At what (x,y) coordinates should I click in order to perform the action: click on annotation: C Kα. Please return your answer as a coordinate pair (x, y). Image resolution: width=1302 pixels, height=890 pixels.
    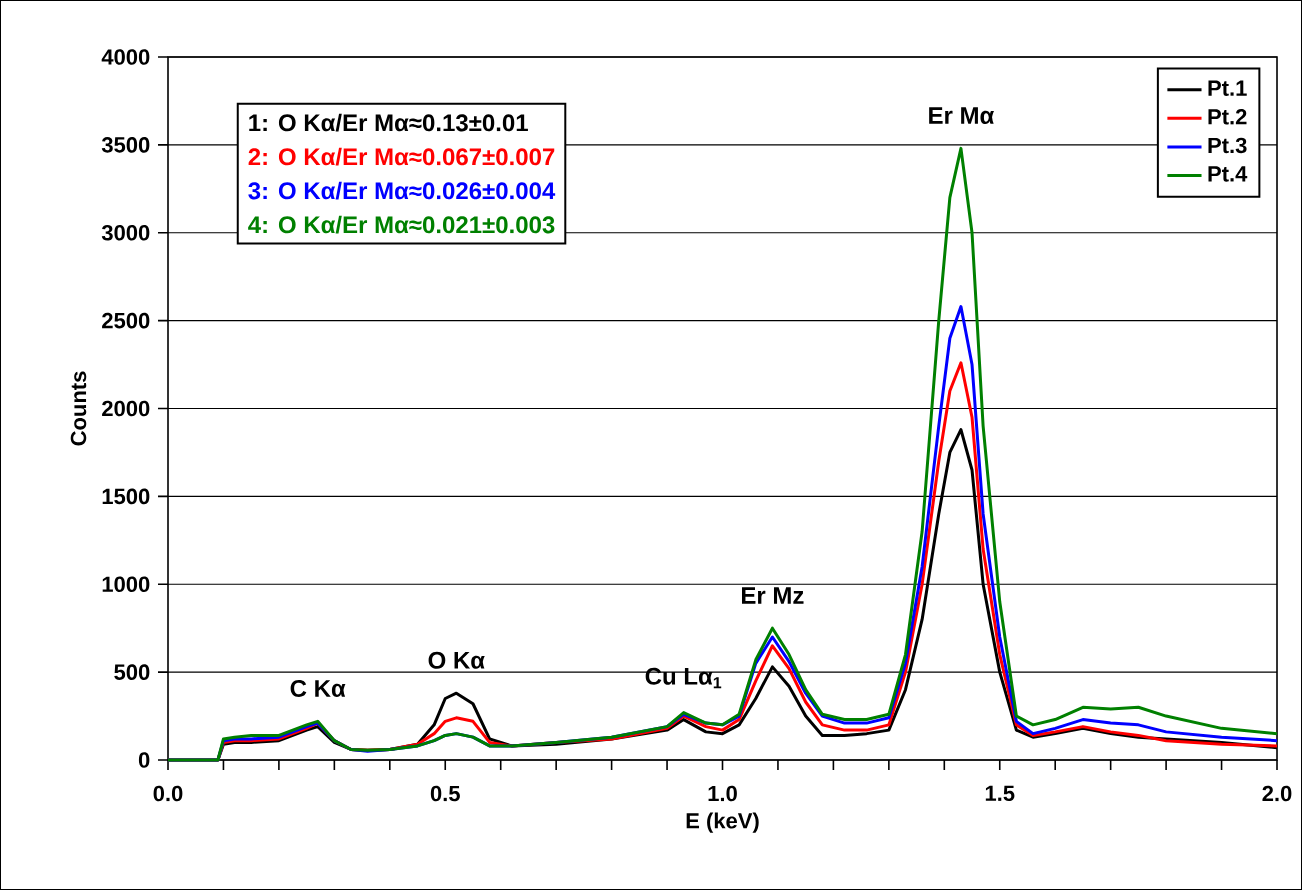
    Looking at the image, I should click on (318, 688).